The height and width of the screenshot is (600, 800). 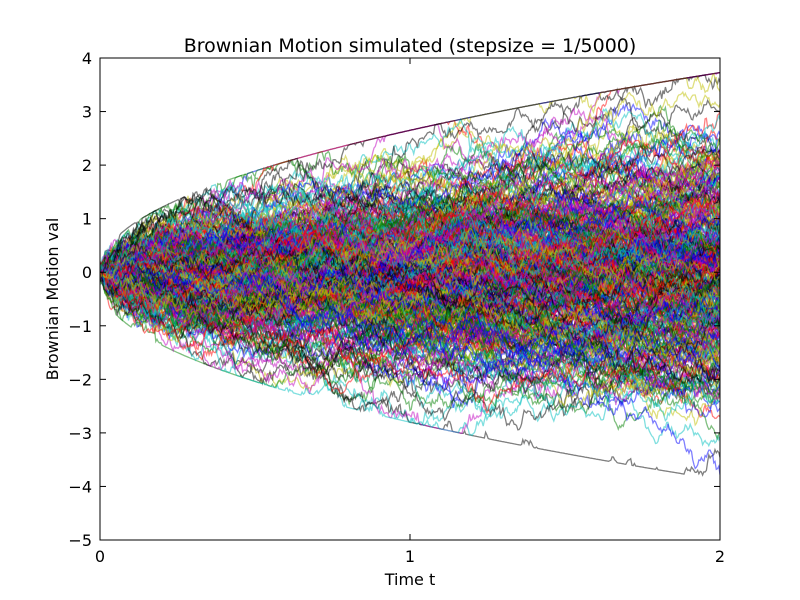 What do you see at coordinates (87, 272) in the screenshot?
I see `y-tick-label: 0` at bounding box center [87, 272].